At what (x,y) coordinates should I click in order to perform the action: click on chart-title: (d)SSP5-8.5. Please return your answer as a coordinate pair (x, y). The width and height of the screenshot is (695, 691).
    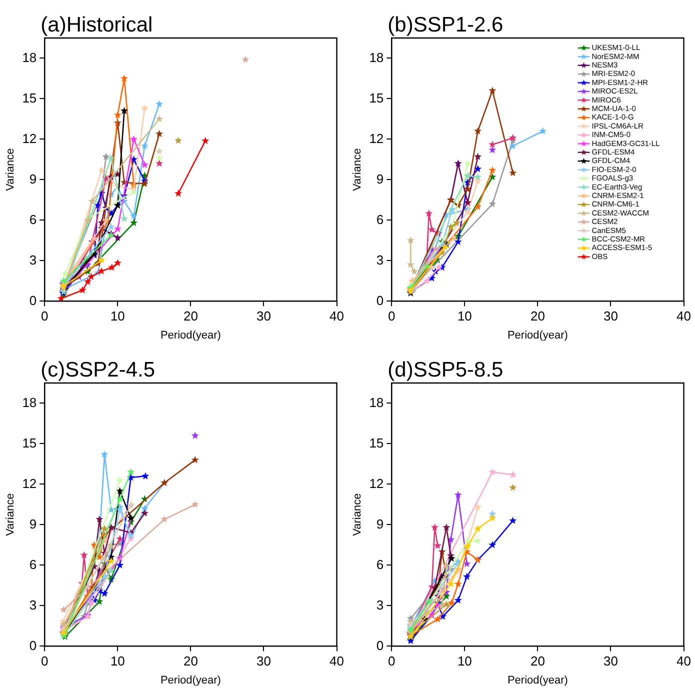
    Looking at the image, I should click on (446, 370).